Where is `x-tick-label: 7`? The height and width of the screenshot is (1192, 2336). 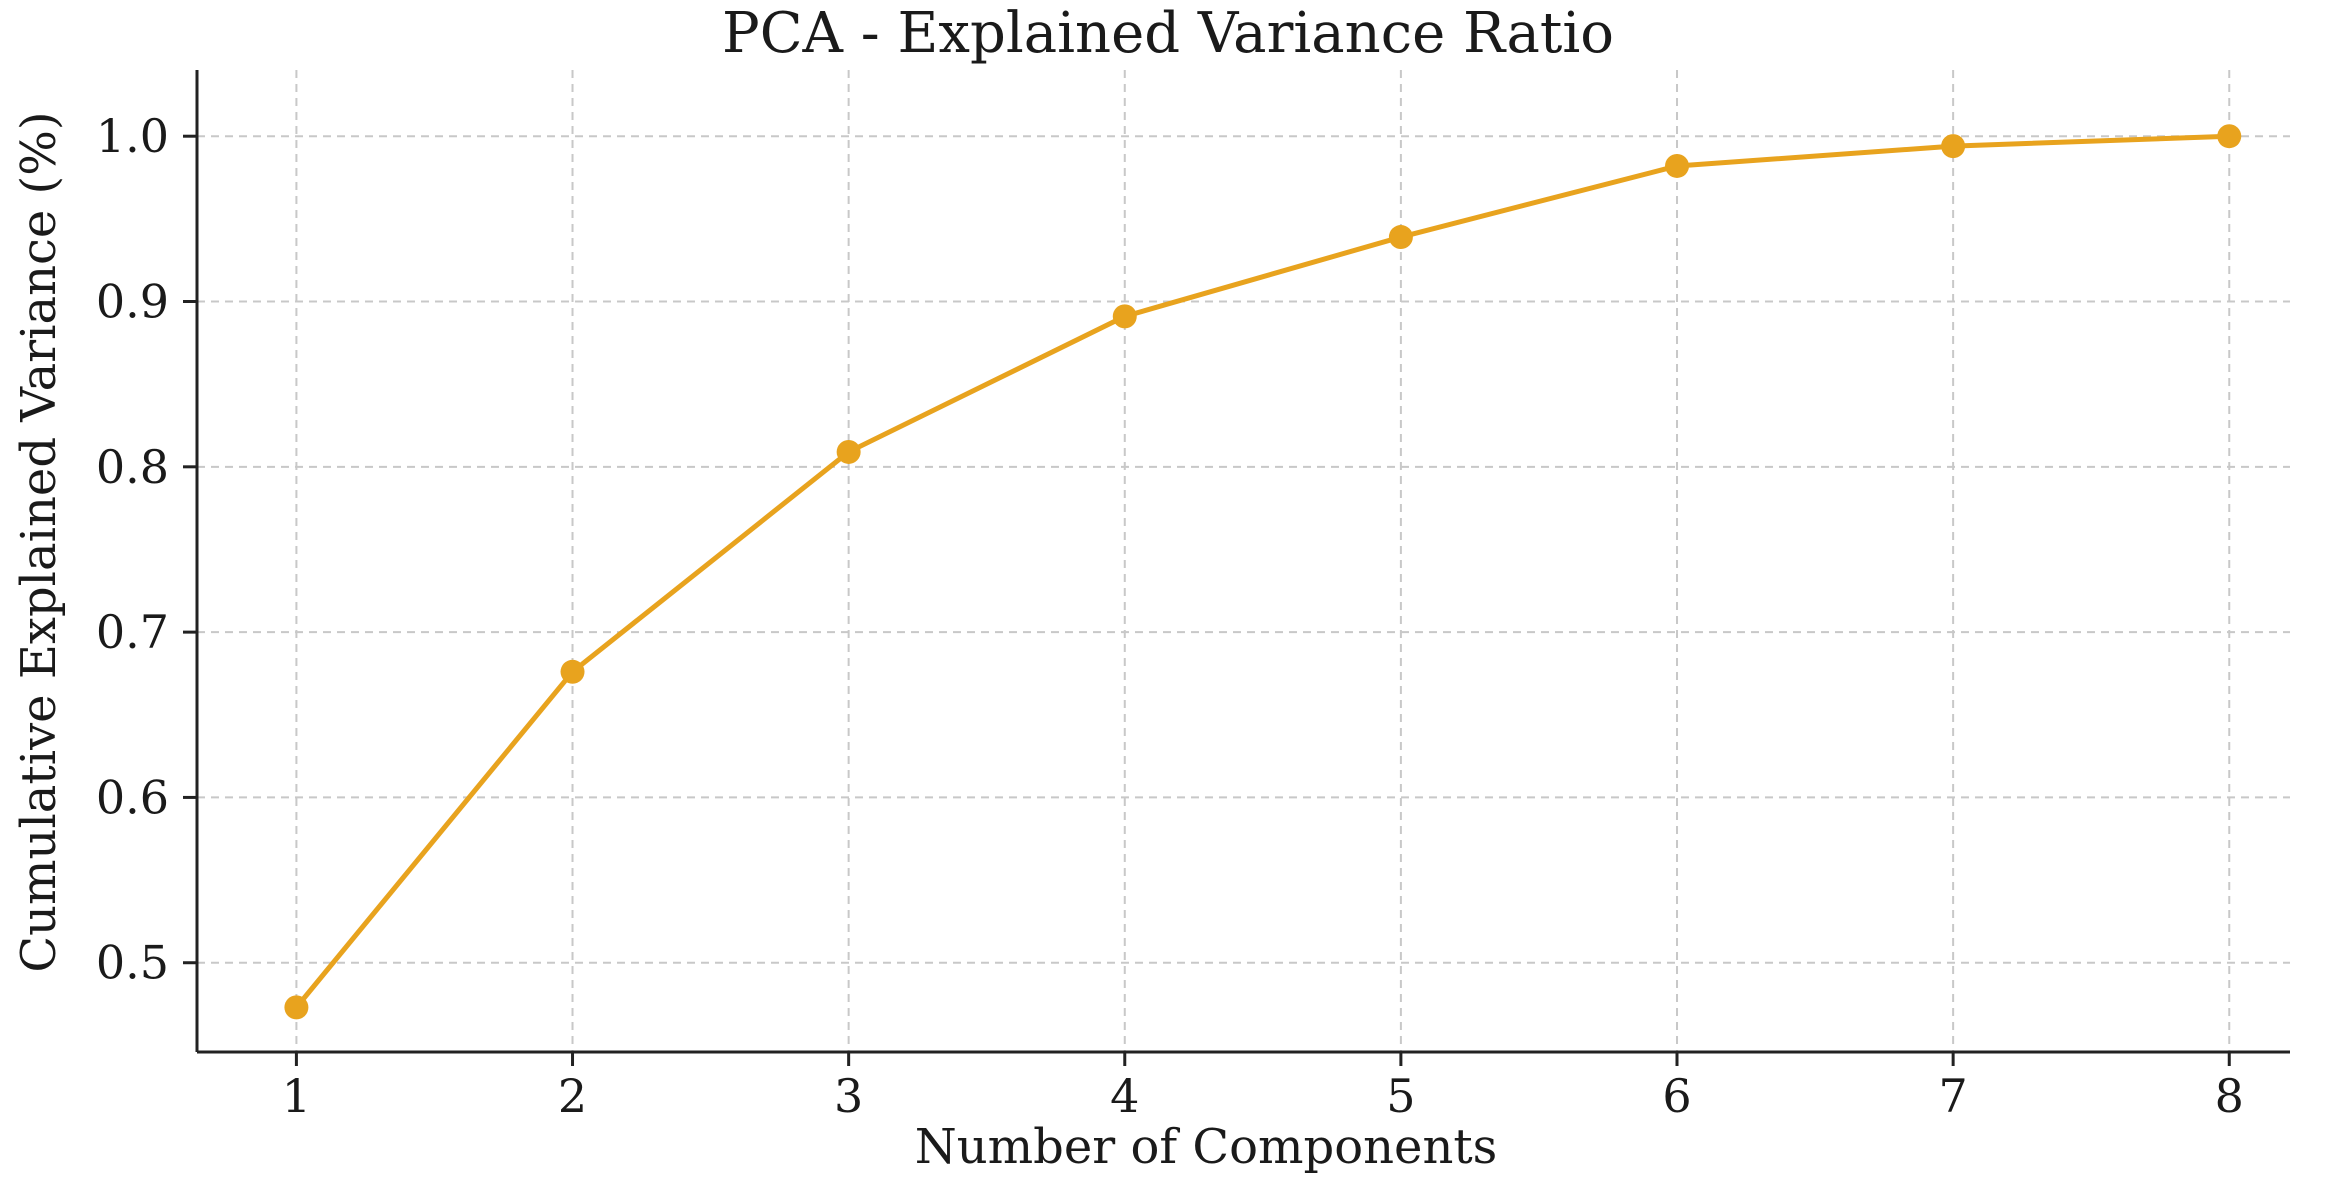 x-tick-label: 7 is located at coordinates (1952, 1096).